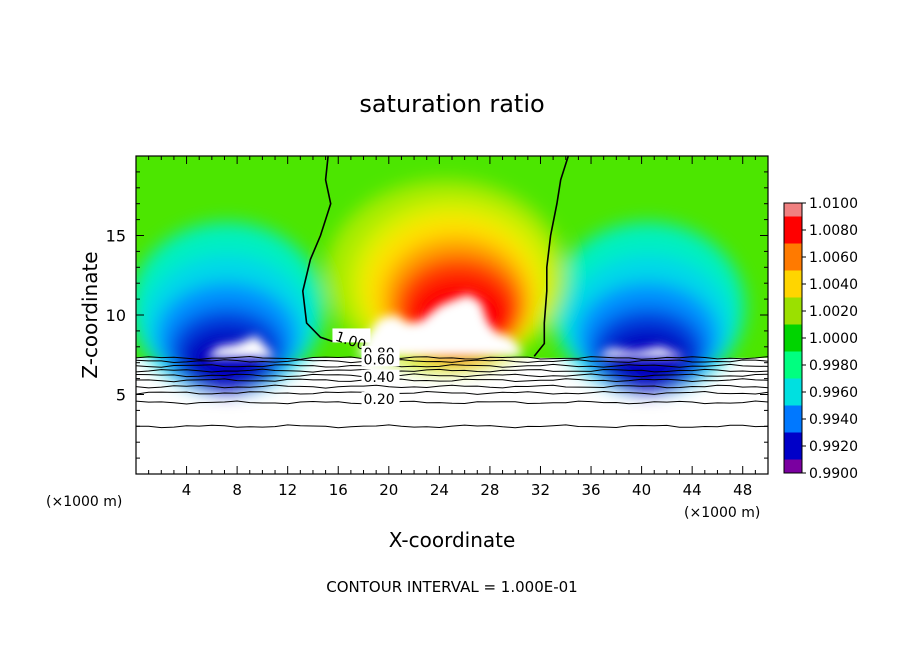 The height and width of the screenshot is (654, 904). What do you see at coordinates (121, 395) in the screenshot?
I see `y-tick-label: 5` at bounding box center [121, 395].